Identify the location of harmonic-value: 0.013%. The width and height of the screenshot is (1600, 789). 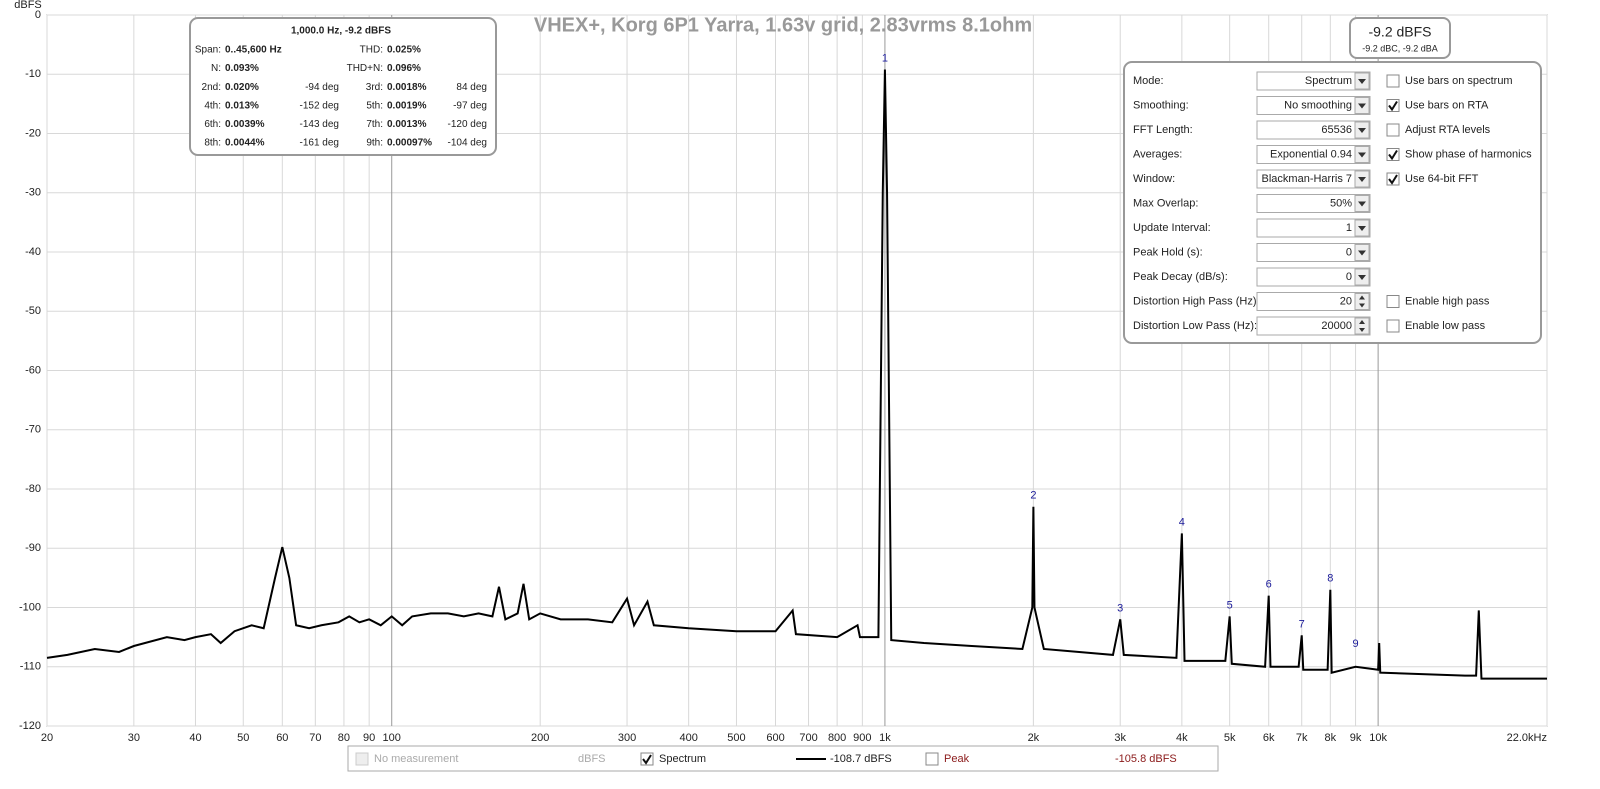
(242, 105).